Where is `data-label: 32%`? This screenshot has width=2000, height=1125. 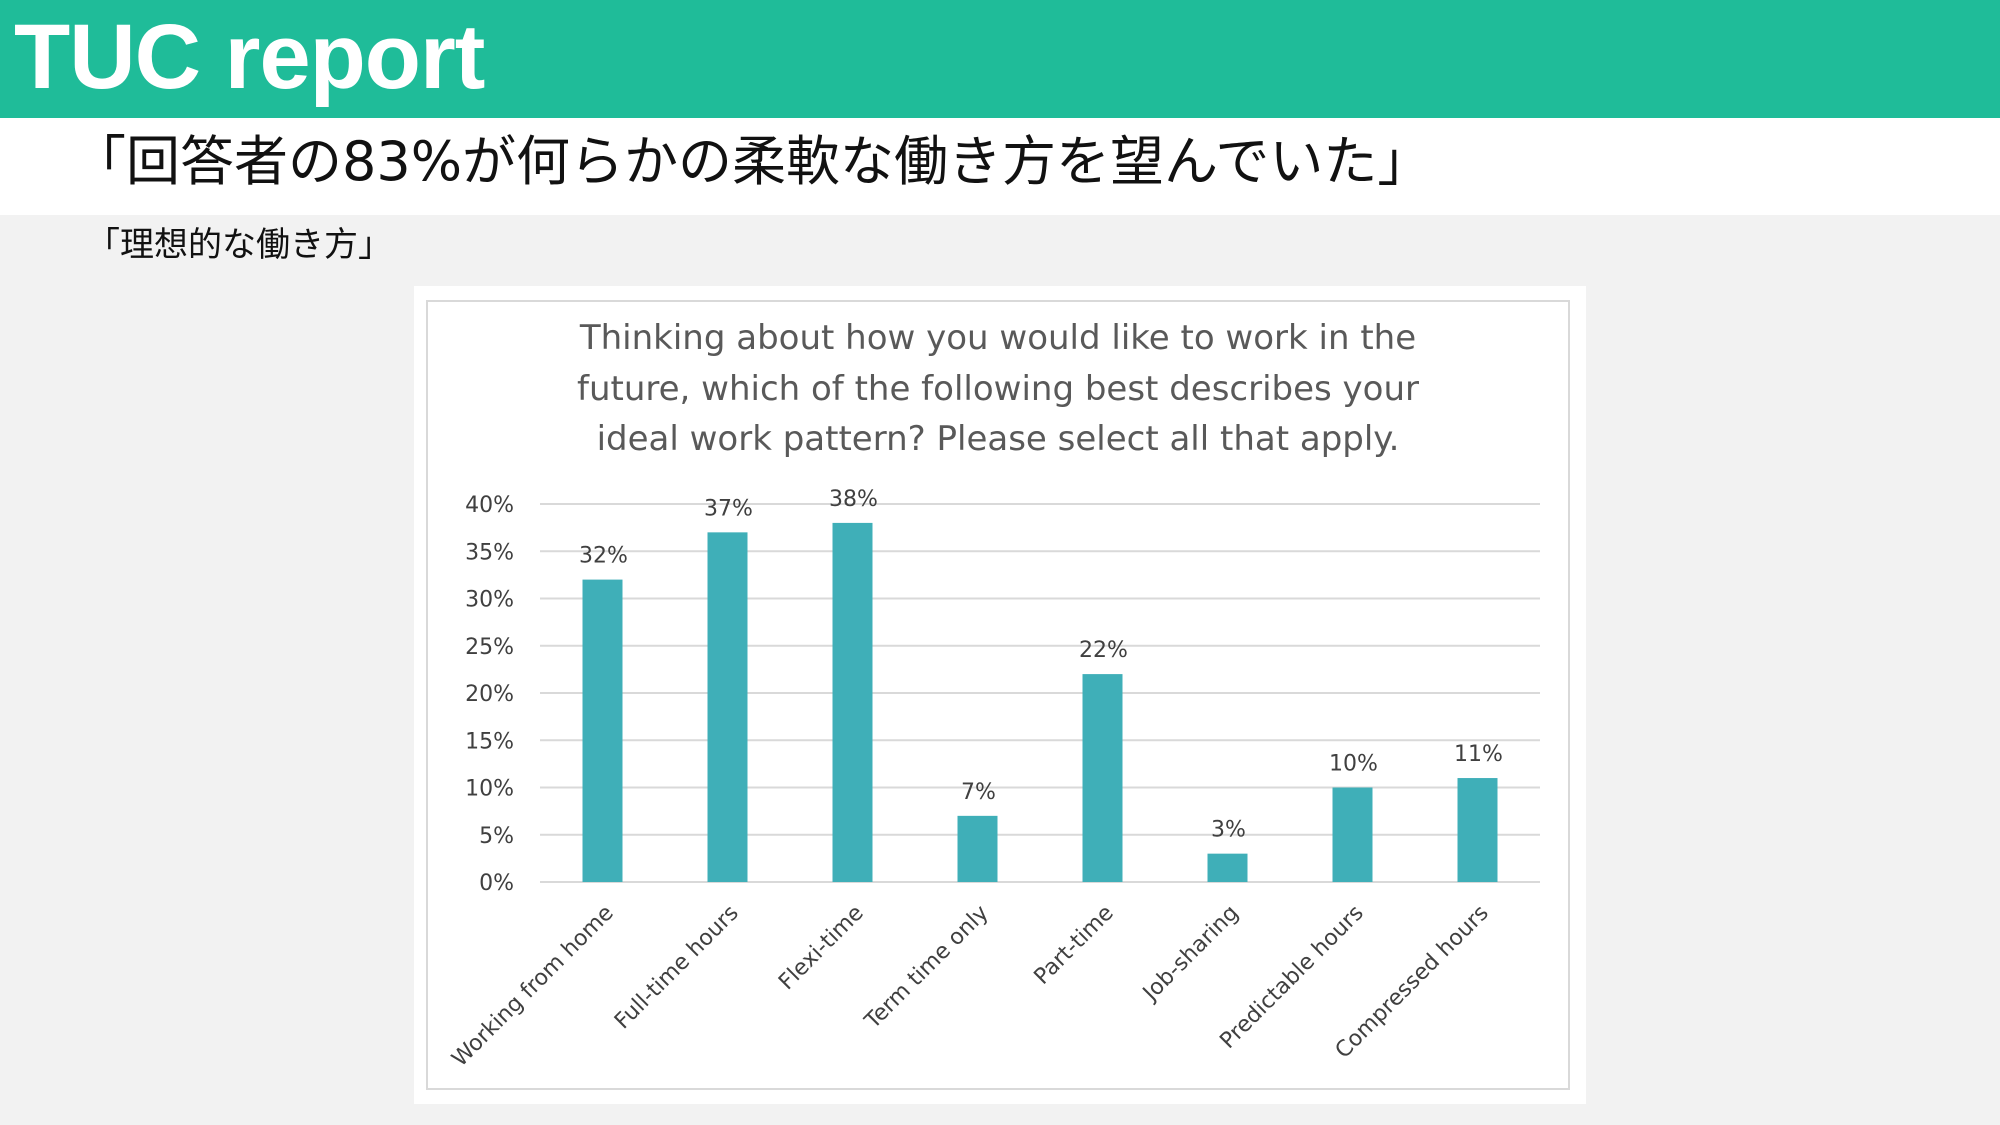
data-label: 32% is located at coordinates (603, 556).